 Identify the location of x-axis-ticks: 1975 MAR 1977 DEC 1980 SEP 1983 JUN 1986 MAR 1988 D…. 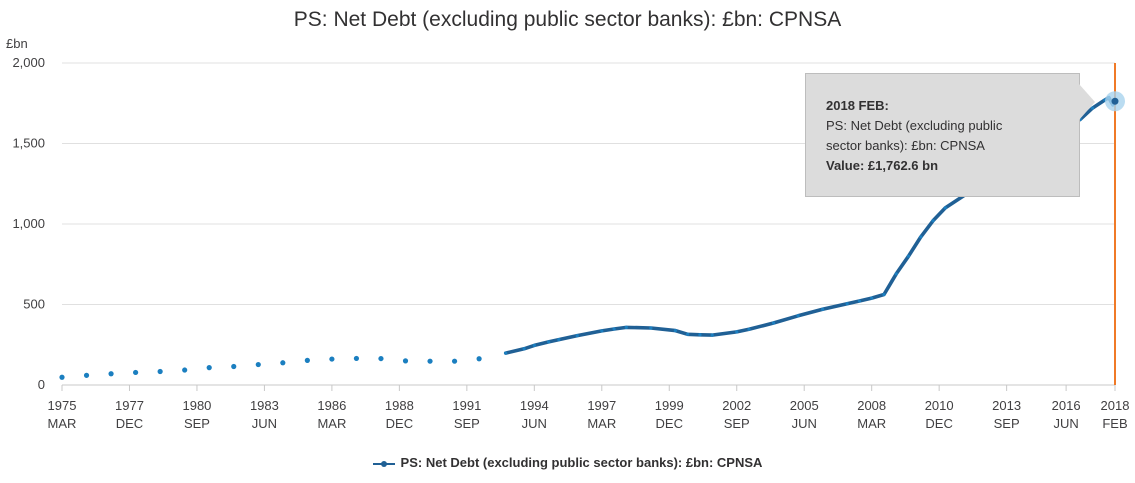
(589, 408).